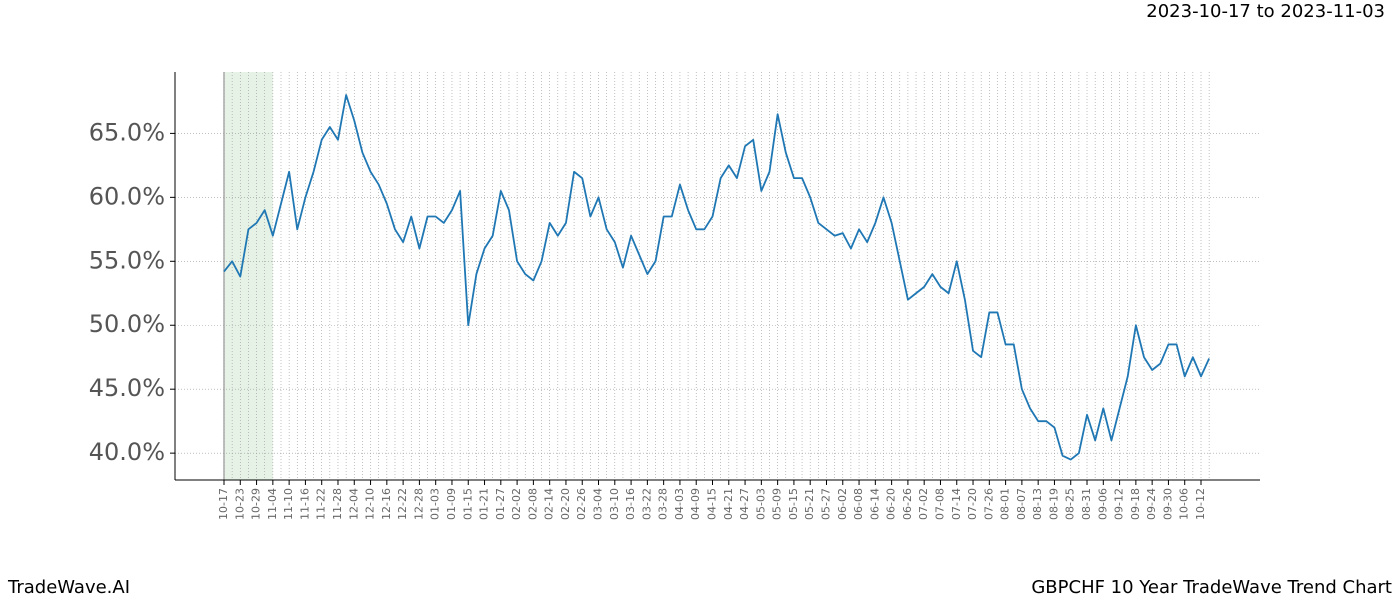  I want to click on x-tick-label: 06-14, so click(874, 504).